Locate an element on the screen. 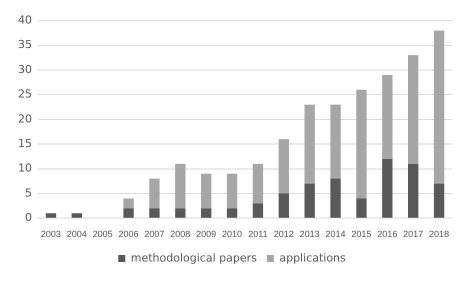 This screenshot has height=284, width=474. x-tick-label: 2006 is located at coordinates (128, 234).